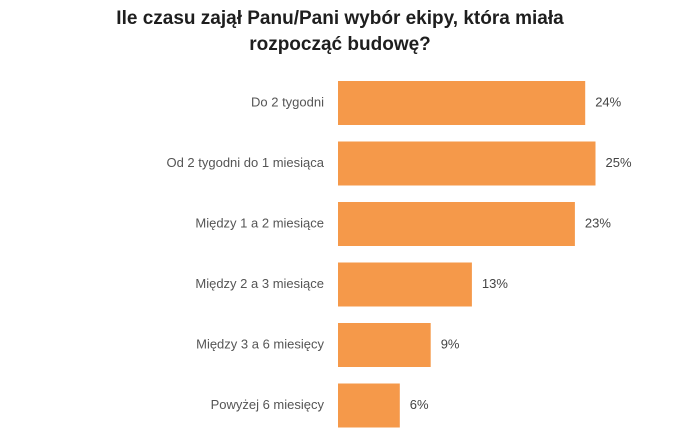 This screenshot has width=679, height=436. Describe the element at coordinates (260, 343) in the screenshot. I see `category-label-4: Między 3 a 6 miesięcy` at that location.